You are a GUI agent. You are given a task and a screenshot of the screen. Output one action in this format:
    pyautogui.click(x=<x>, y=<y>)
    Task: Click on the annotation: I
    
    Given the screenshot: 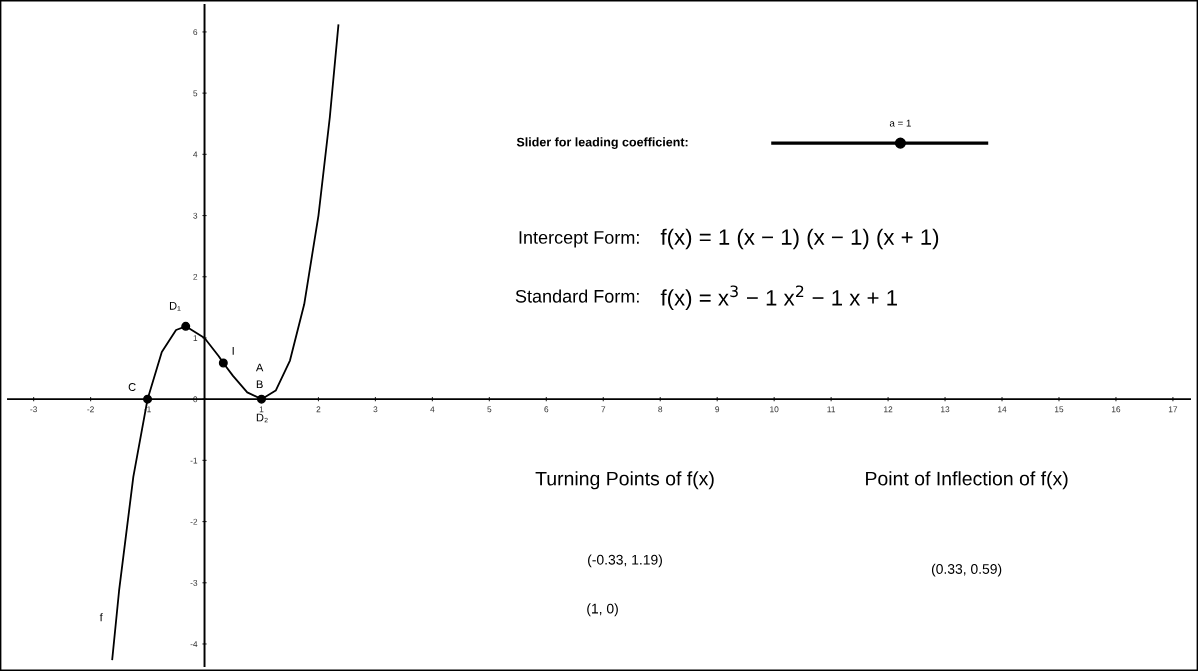 What is the action you would take?
    pyautogui.click(x=233, y=351)
    